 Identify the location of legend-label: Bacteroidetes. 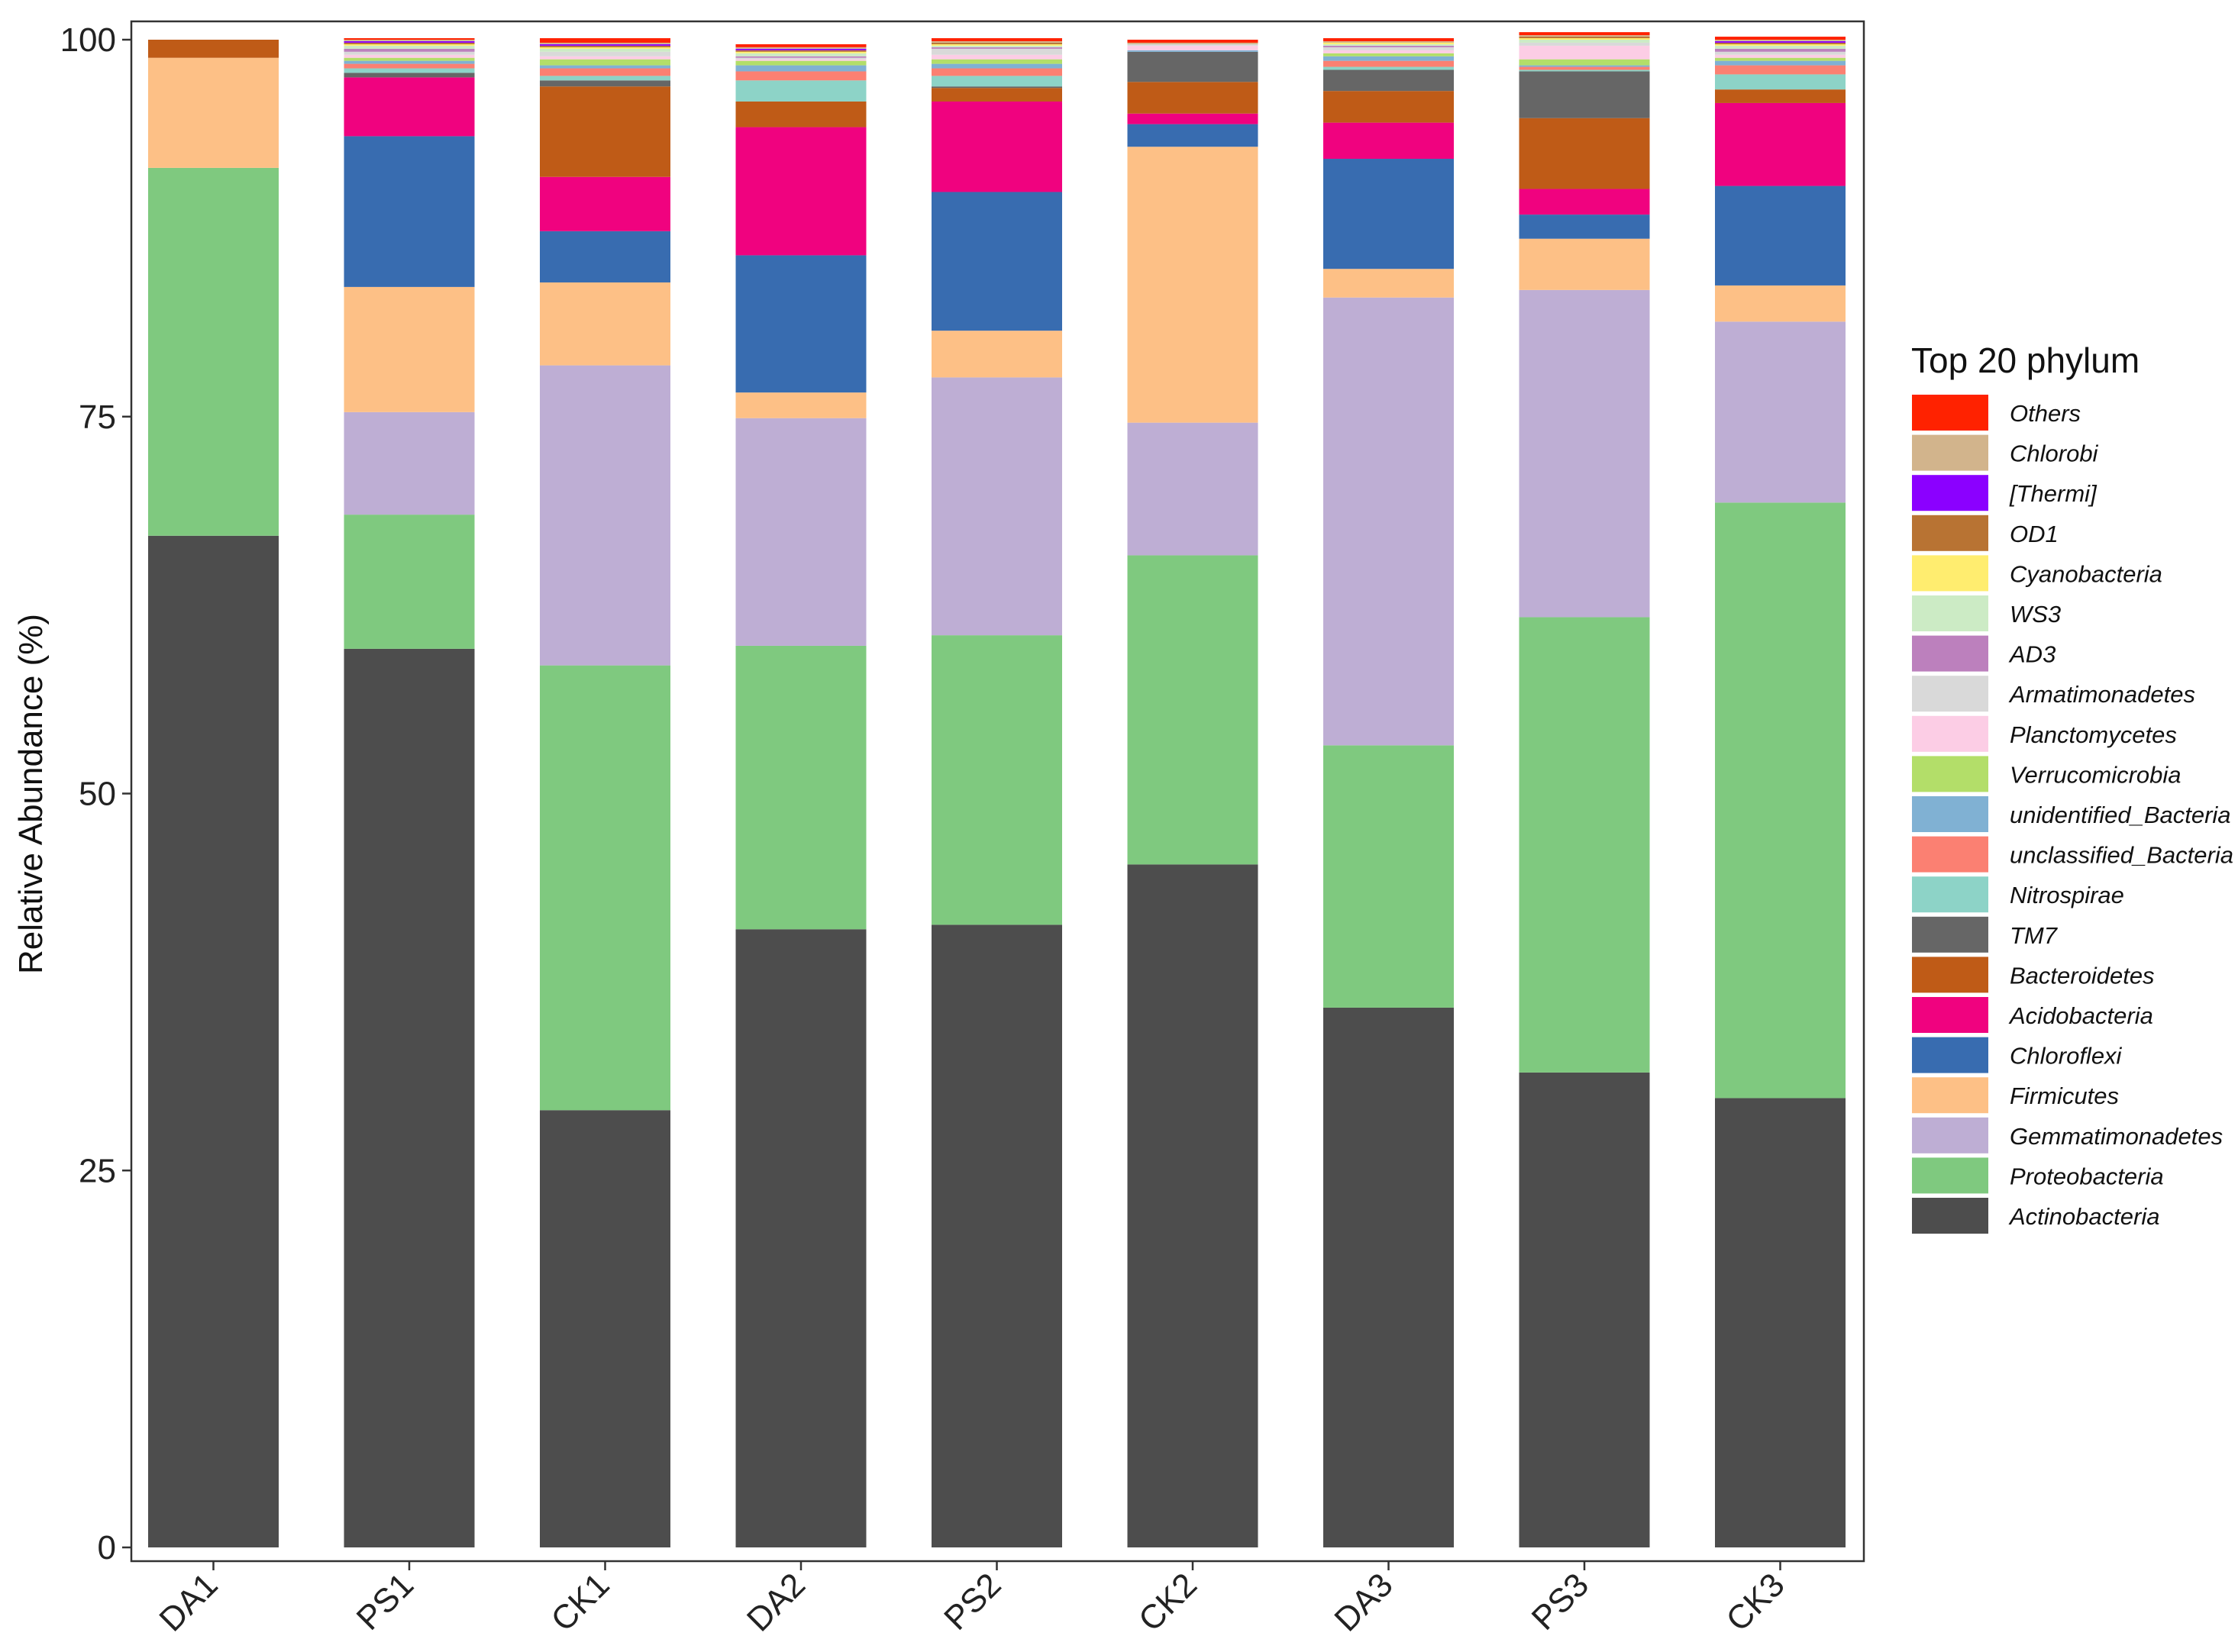
(2083, 975).